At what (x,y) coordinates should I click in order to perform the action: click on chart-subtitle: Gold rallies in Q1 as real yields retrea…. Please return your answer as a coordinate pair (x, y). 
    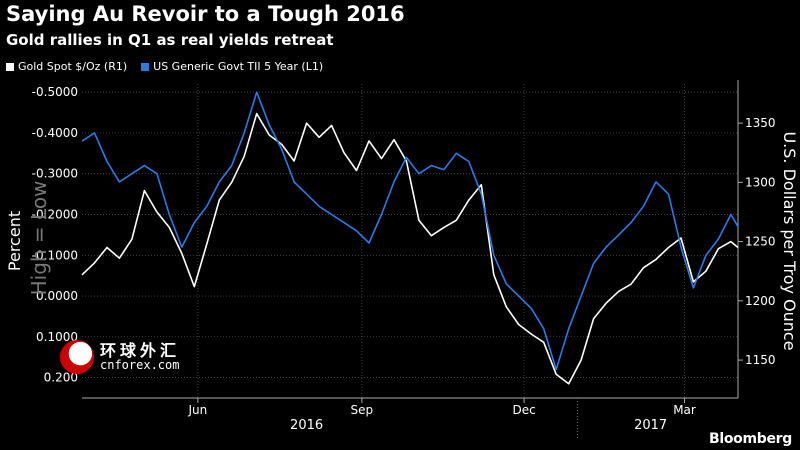
    Looking at the image, I should click on (170, 40).